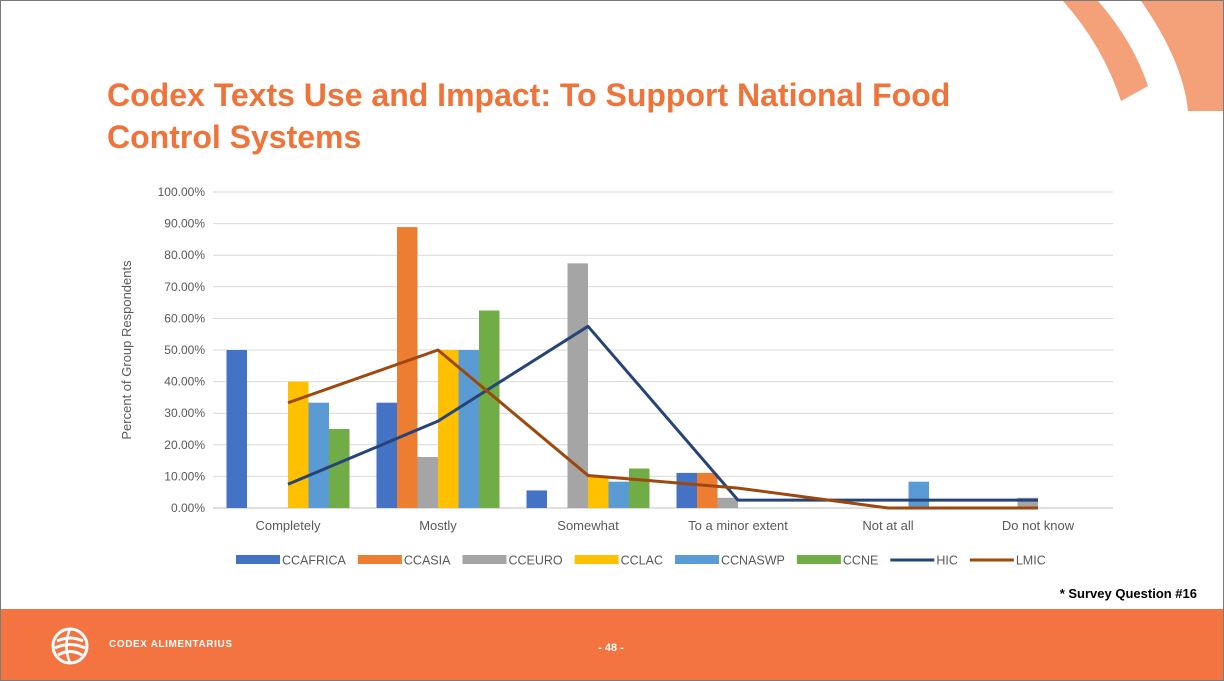 The width and height of the screenshot is (1224, 681). Describe the element at coordinates (184, 476) in the screenshot. I see `y-tick-label: 10.00%` at that location.